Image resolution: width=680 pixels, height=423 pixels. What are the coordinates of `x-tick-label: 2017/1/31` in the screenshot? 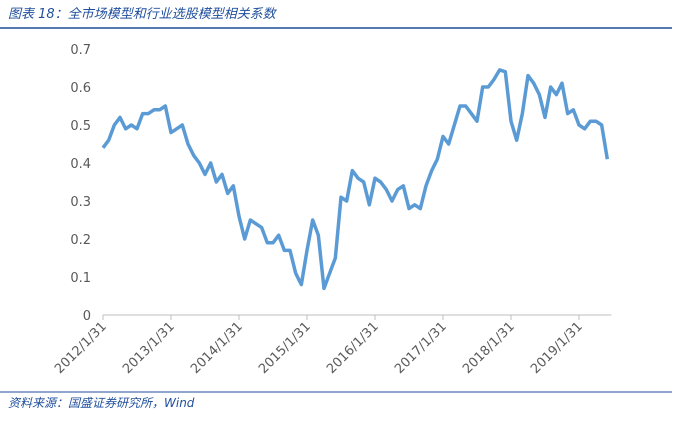 It's located at (421, 348).